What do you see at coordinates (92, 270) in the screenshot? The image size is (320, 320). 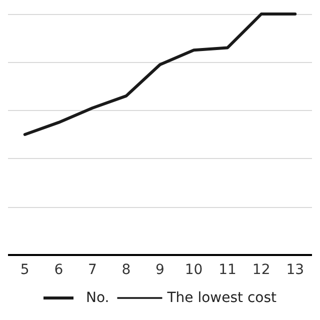 I see `x-tick-label: 7` at bounding box center [92, 270].